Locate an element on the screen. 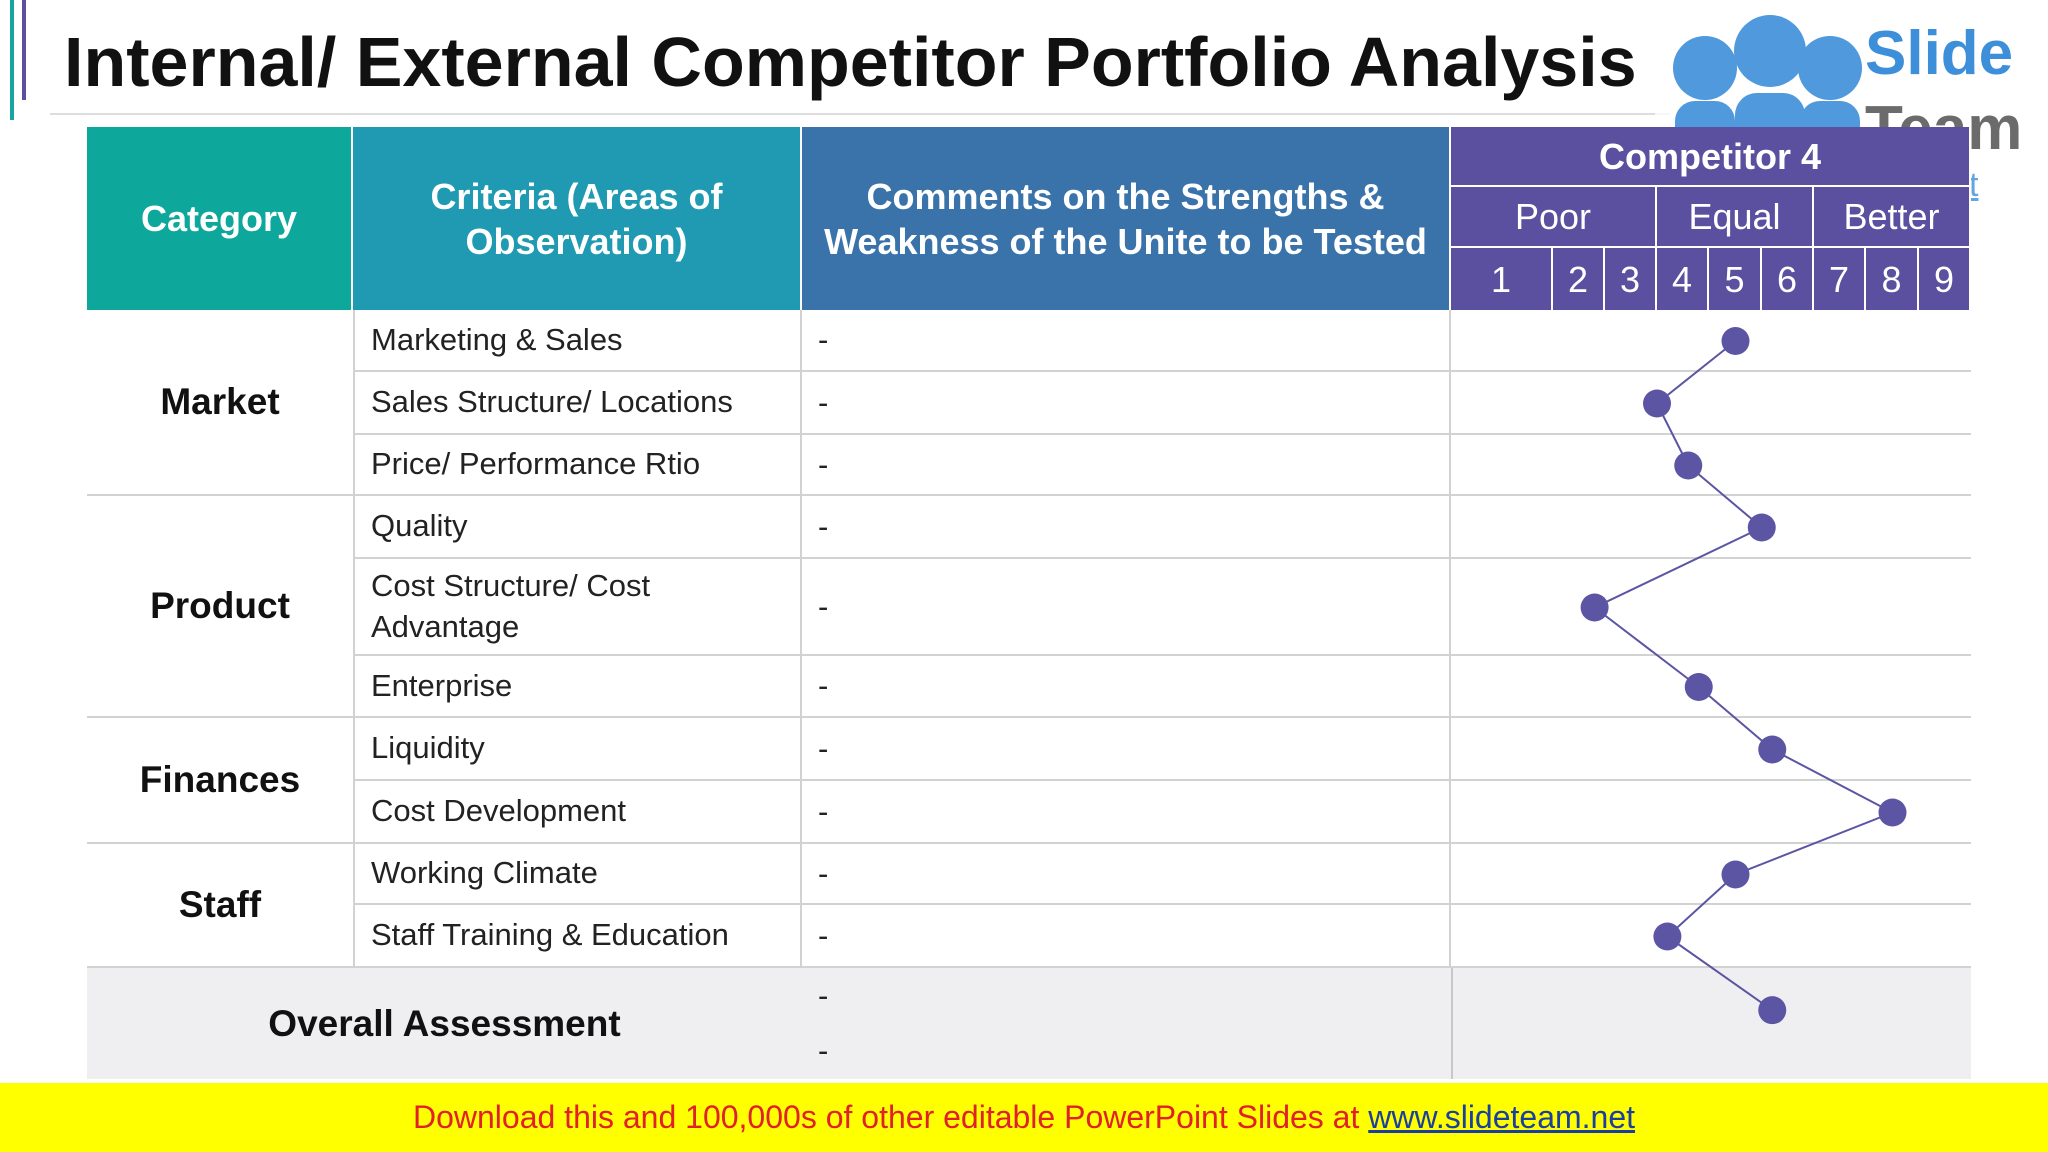 This screenshot has height=1152, width=2048. footer-link: www.slideteam.net is located at coordinates (1502, 1117).